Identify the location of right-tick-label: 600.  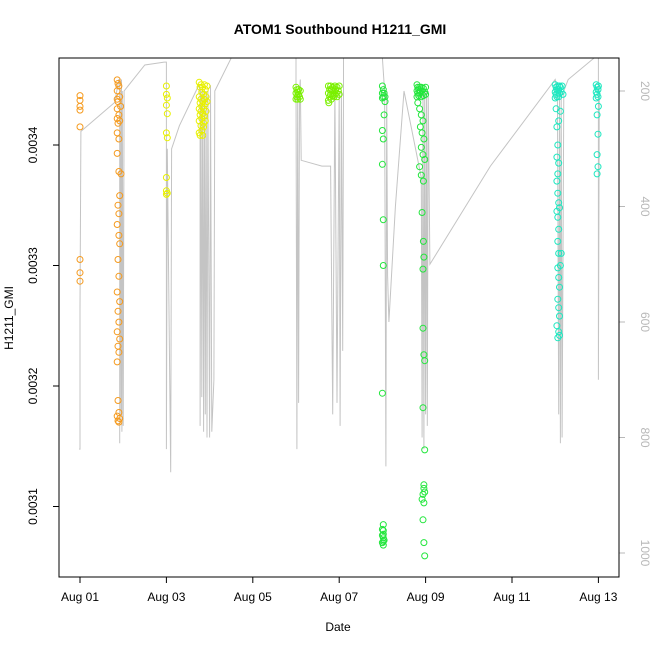
(644, 322).